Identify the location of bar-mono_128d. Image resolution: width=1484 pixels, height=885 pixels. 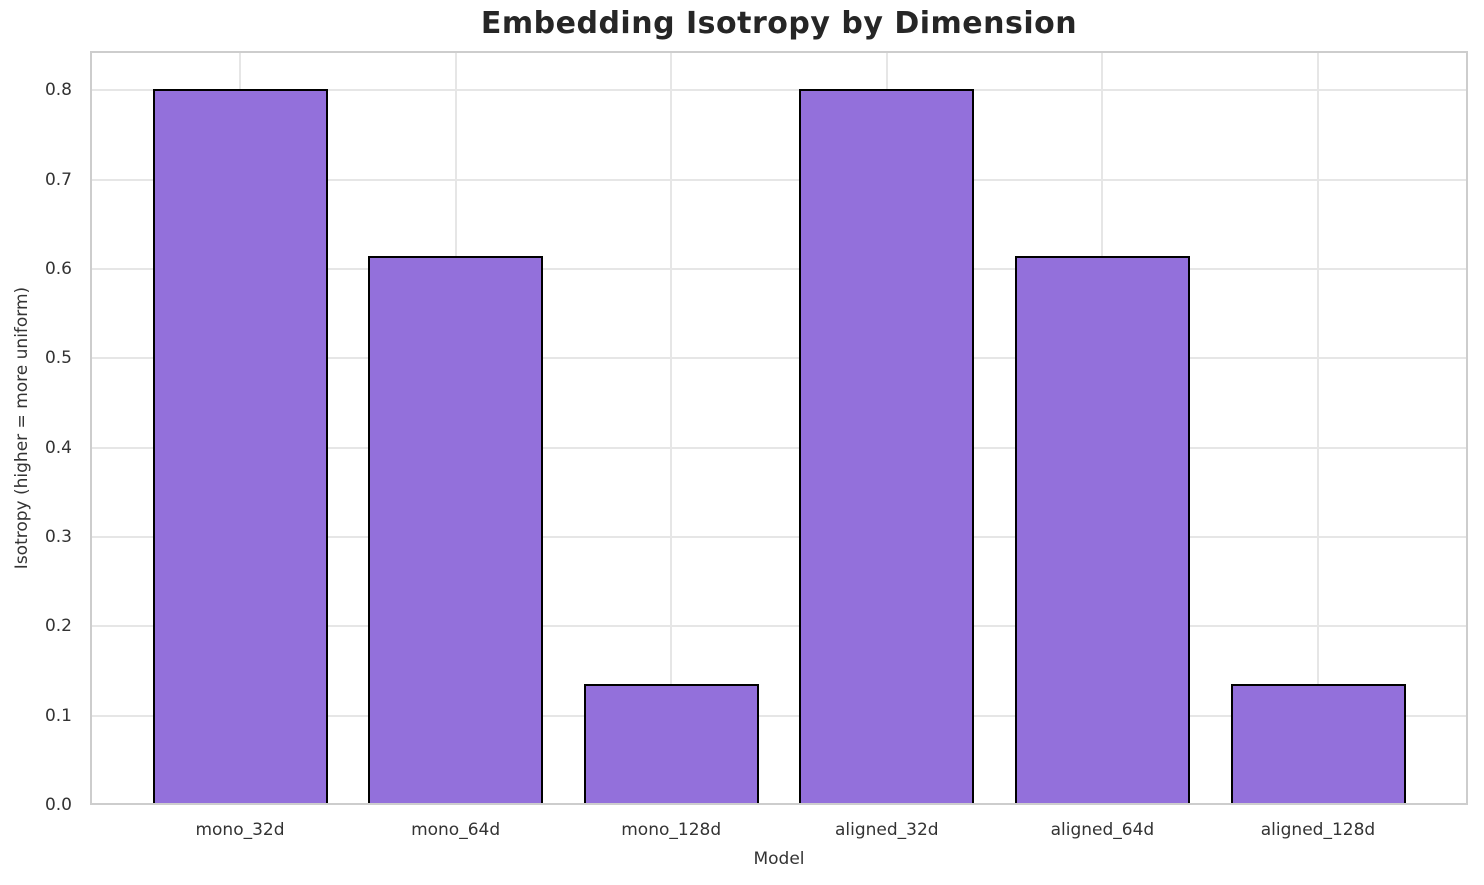
(671, 744).